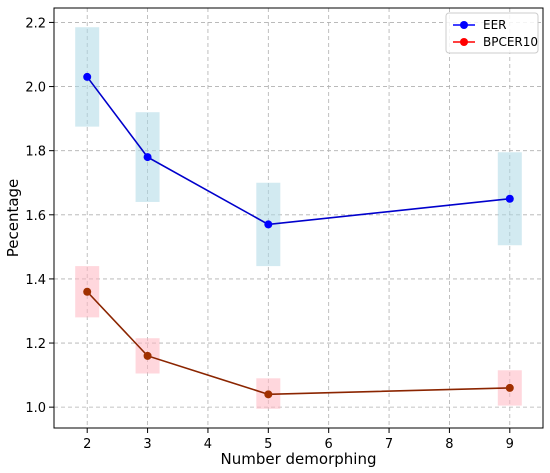  What do you see at coordinates (510, 42) in the screenshot?
I see `legend-label: BPCER10` at bounding box center [510, 42].